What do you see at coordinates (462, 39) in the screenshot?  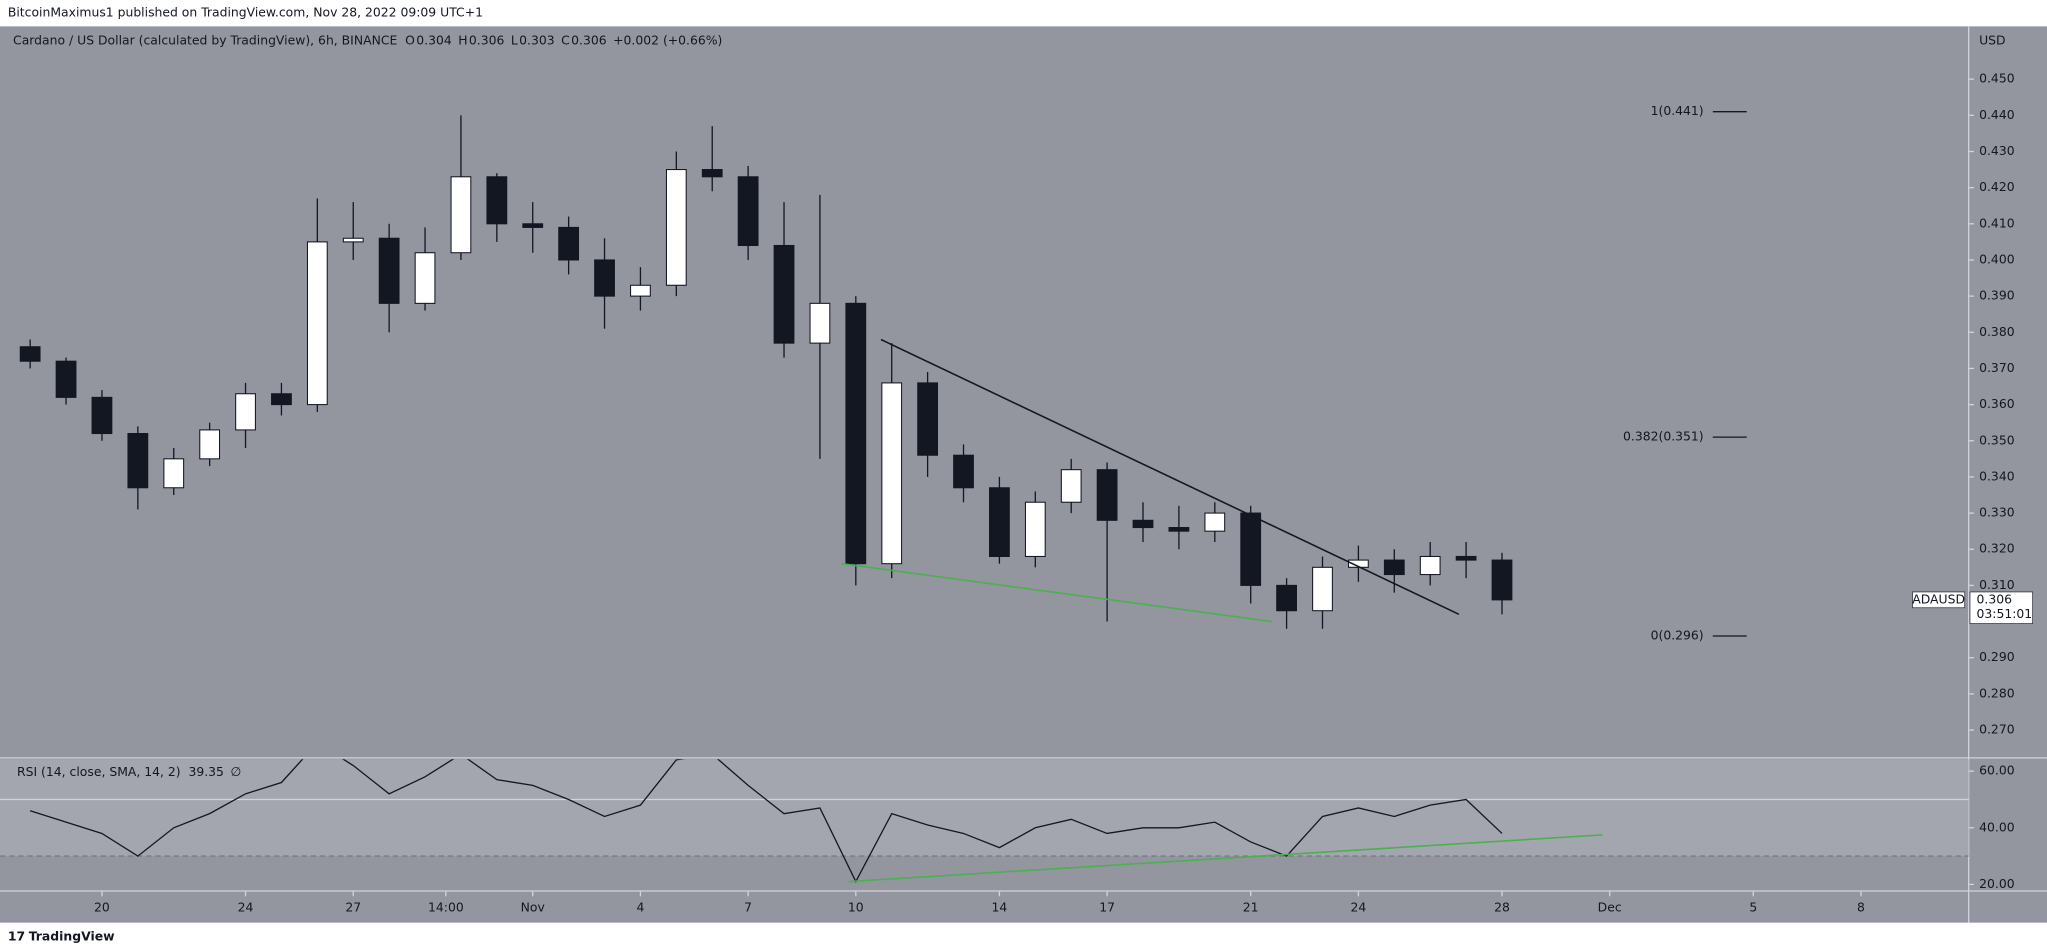 I see `legend-label: H` at bounding box center [462, 39].